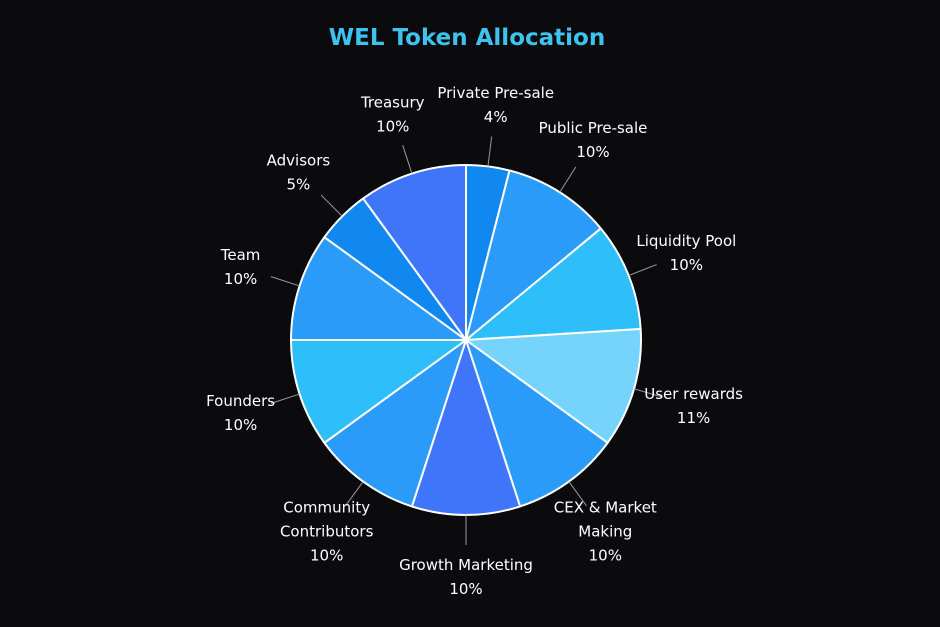 Image resolution: width=940 pixels, height=627 pixels. Describe the element at coordinates (466, 565) in the screenshot. I see `slice-name-growth-marketing: Growth Marketing` at that location.